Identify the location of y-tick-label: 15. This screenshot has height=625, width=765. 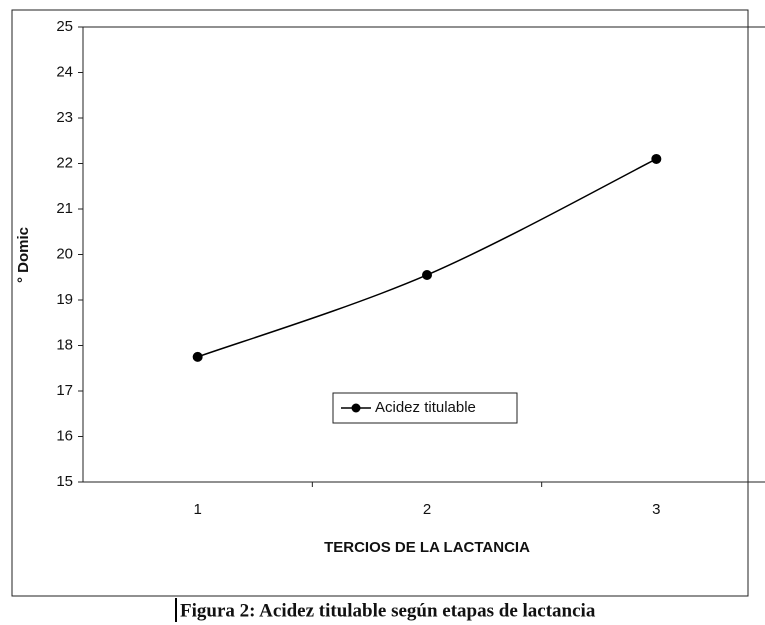
(64, 481).